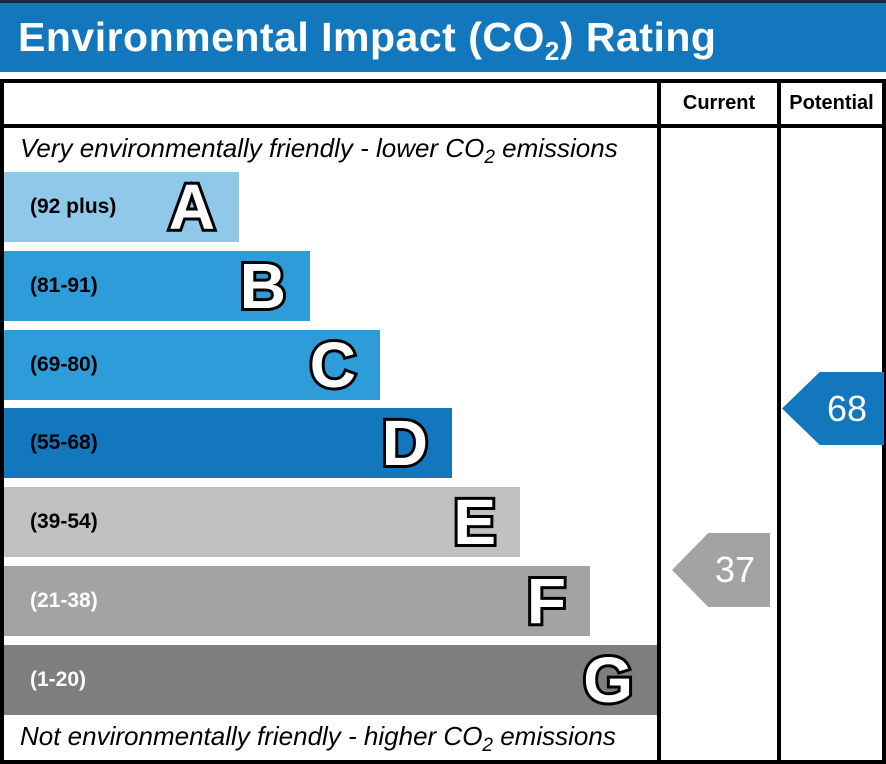  What do you see at coordinates (58, 679) in the screenshot?
I see `band-range-label: (1-20)` at bounding box center [58, 679].